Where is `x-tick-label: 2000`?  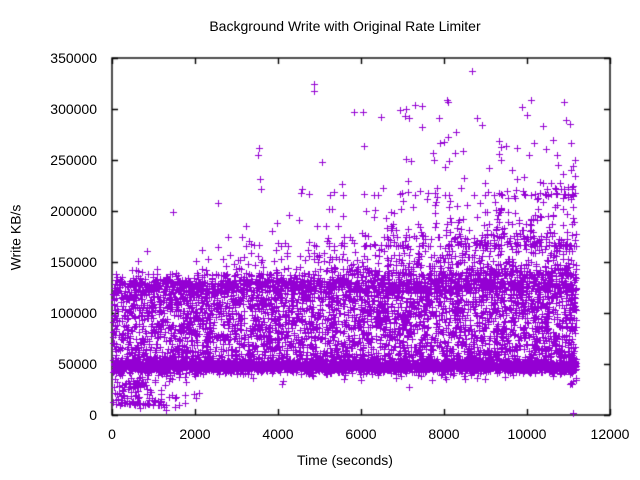 x-tick-label: 2000 is located at coordinates (195, 434).